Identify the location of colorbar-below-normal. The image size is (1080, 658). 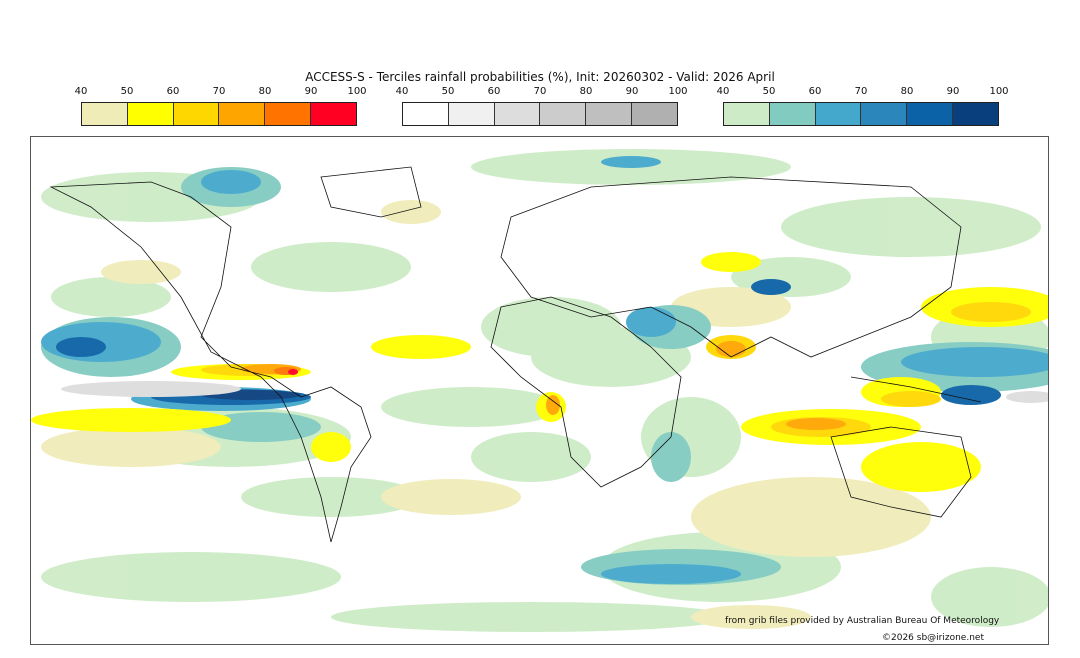
(861, 114).